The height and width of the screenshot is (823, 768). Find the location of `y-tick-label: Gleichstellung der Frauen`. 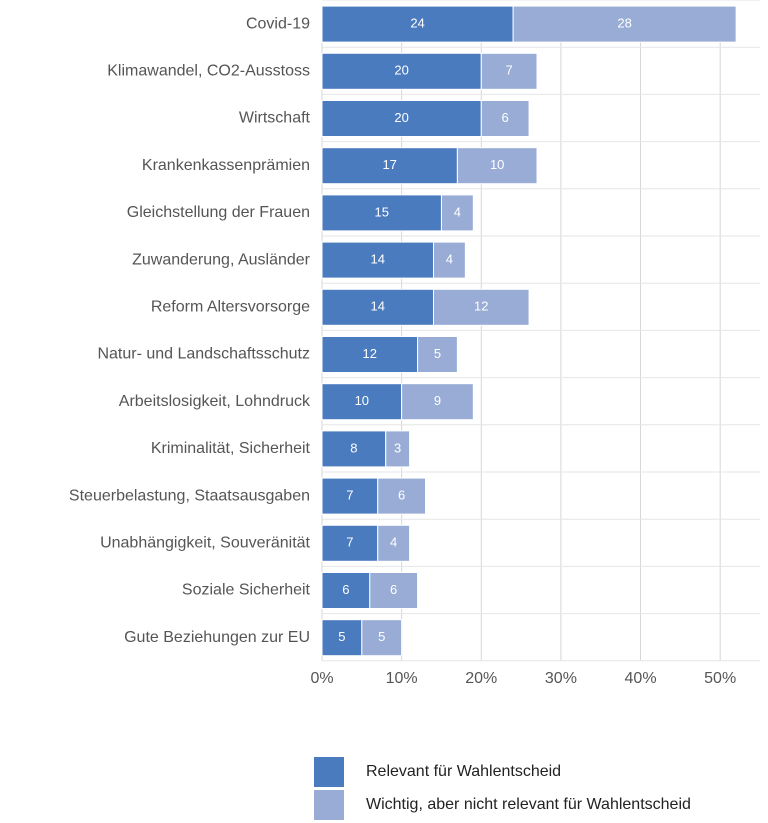

y-tick-label: Gleichstellung der Frauen is located at coordinates (218, 212).